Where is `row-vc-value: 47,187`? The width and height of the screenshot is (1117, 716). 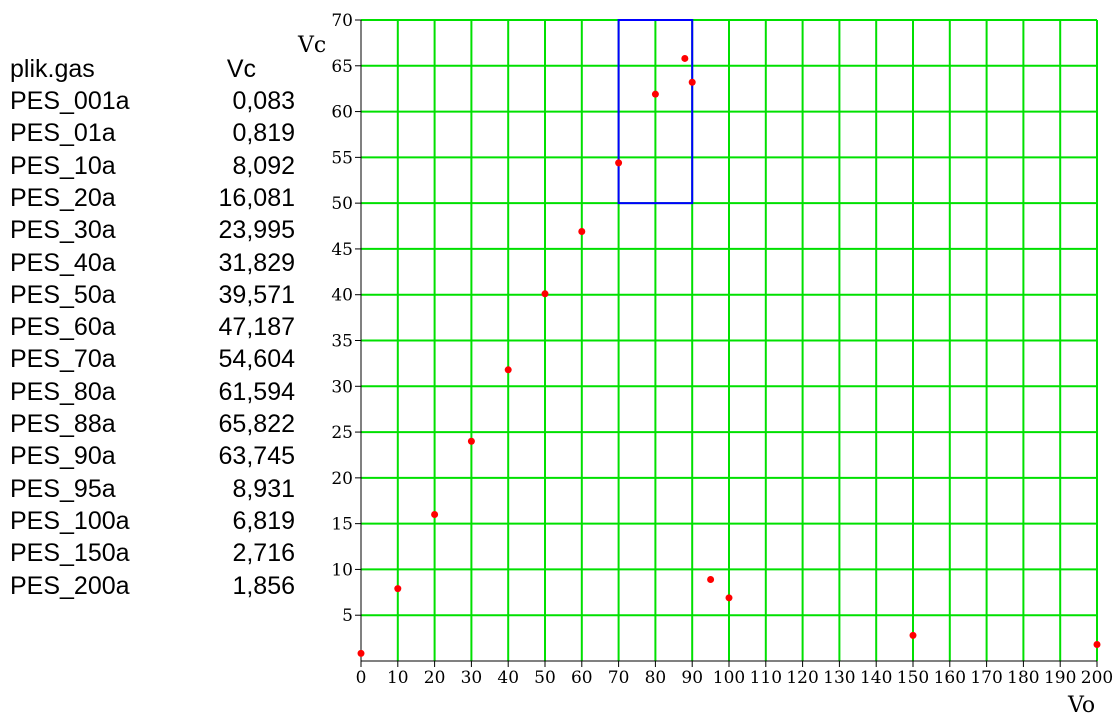 row-vc-value: 47,187 is located at coordinates (256, 327).